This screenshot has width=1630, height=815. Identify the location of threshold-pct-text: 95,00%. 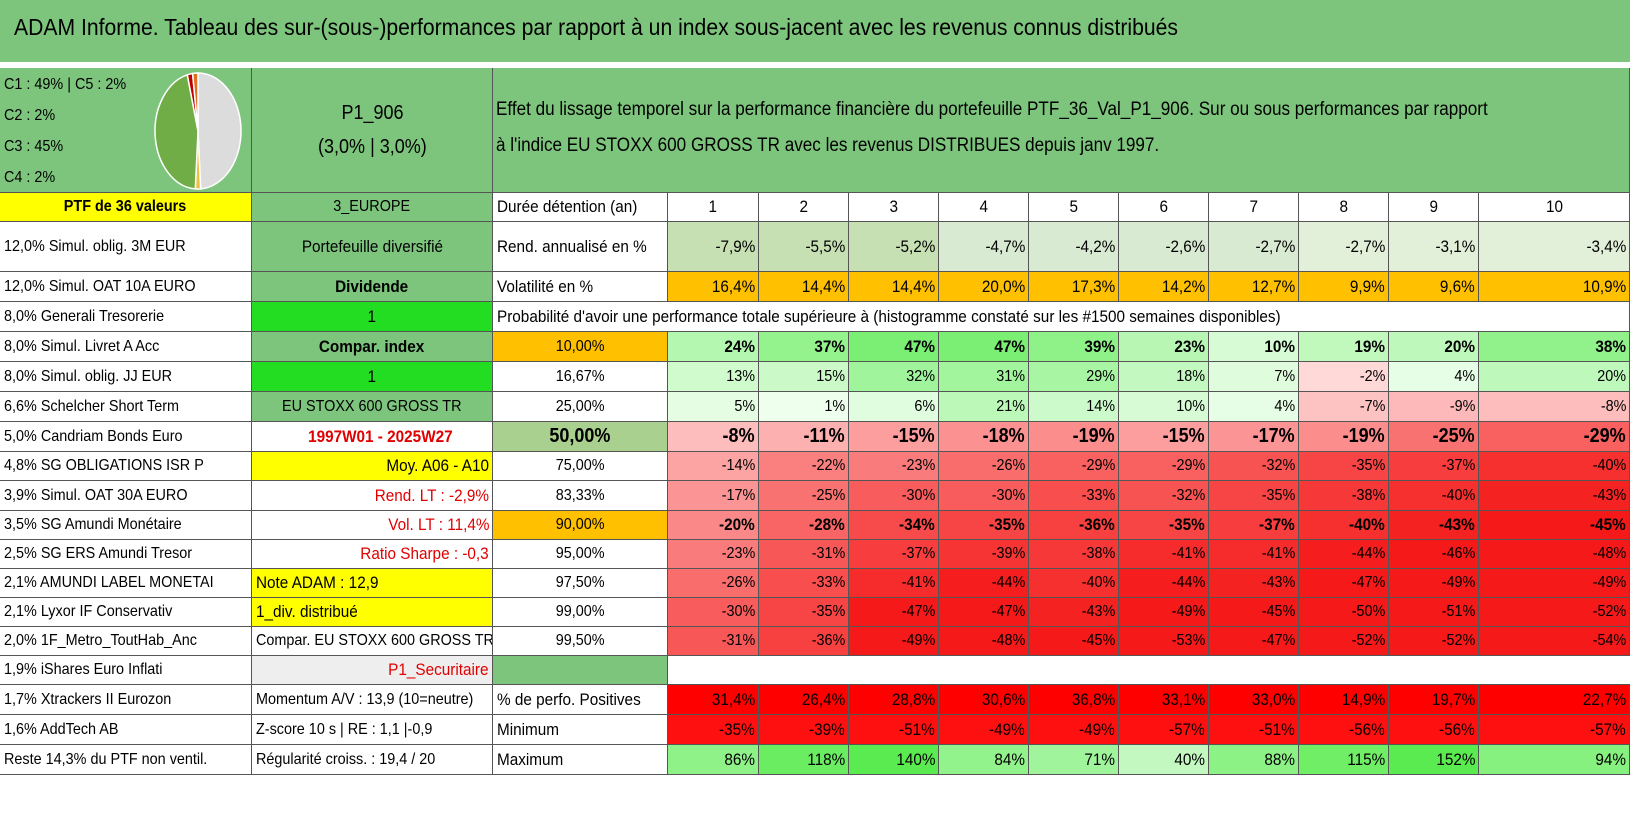
(580, 553).